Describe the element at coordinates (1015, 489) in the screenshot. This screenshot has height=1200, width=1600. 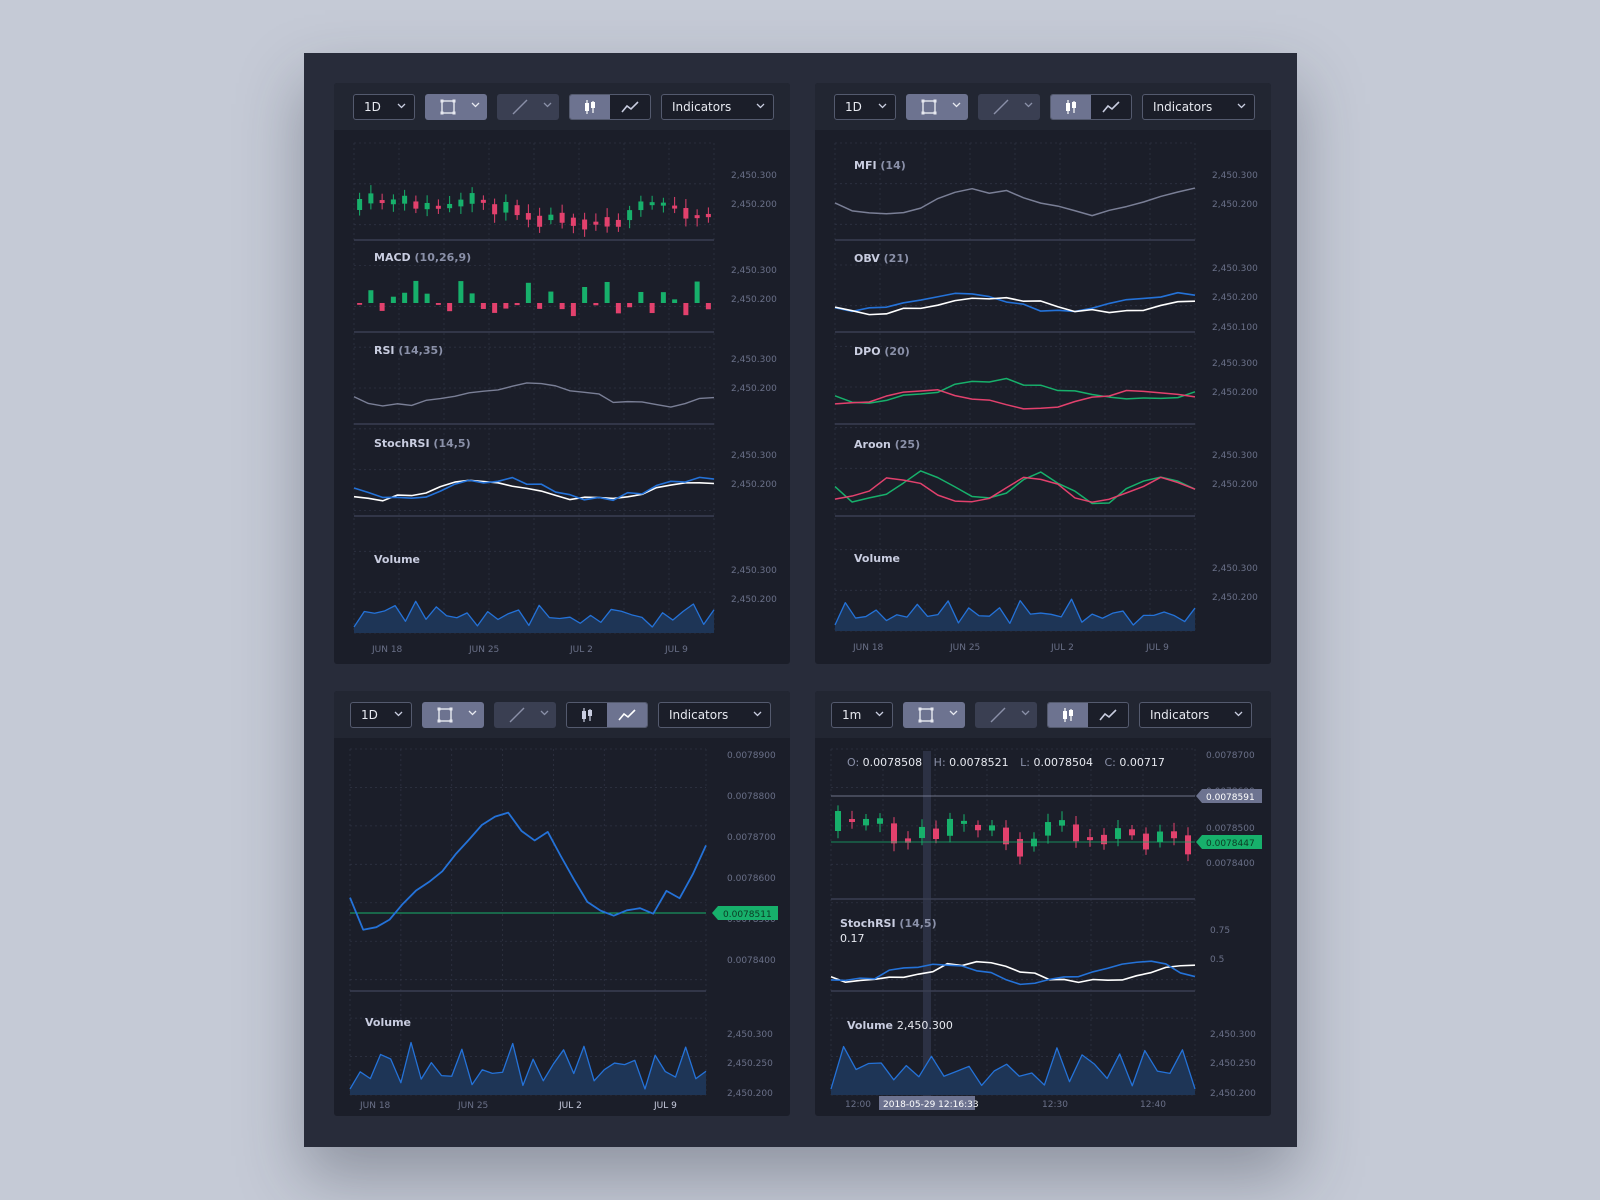
I see `aroon-down-line` at that location.